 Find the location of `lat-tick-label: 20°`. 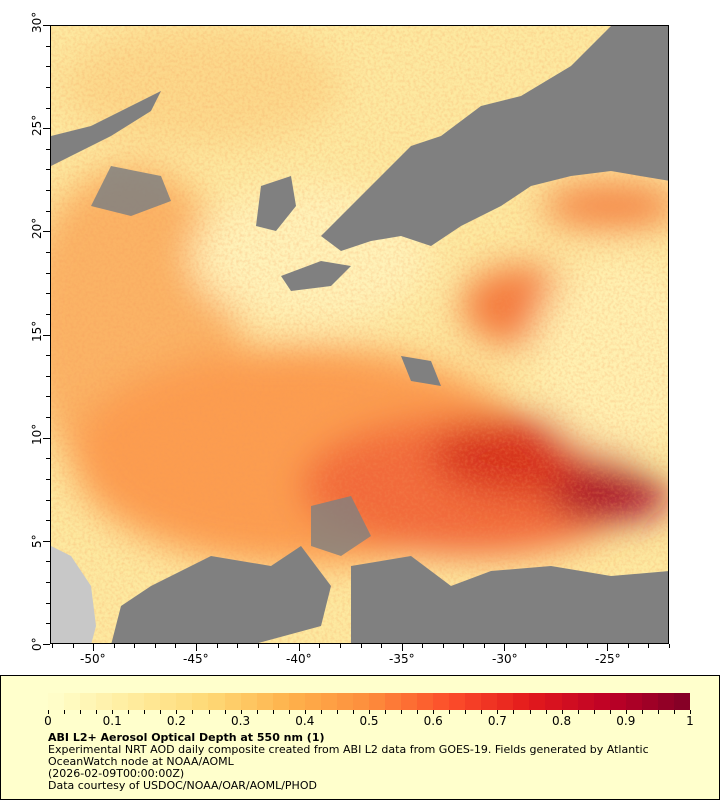

lat-tick-label: 20° is located at coordinates (37, 228).